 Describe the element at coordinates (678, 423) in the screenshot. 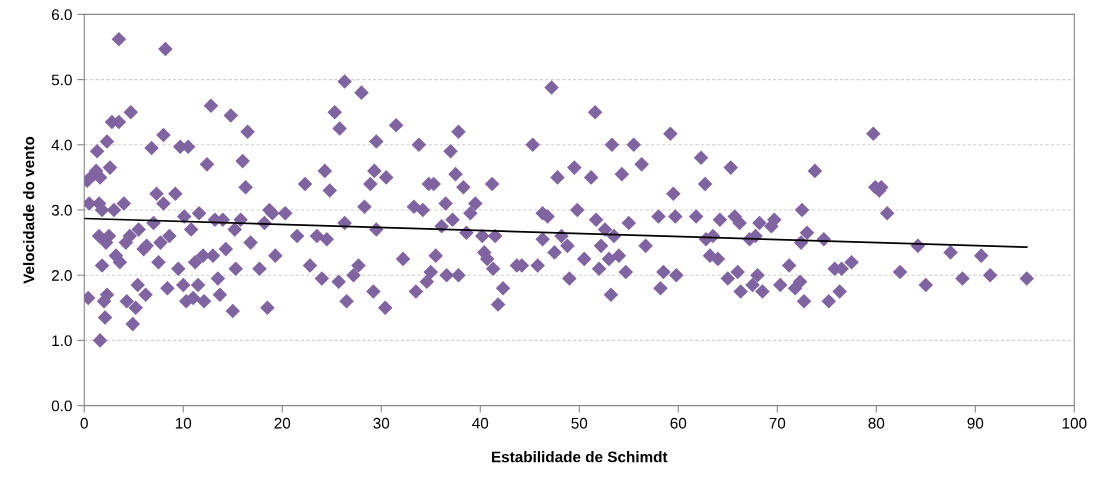

I see `x-tick-label: 60` at that location.